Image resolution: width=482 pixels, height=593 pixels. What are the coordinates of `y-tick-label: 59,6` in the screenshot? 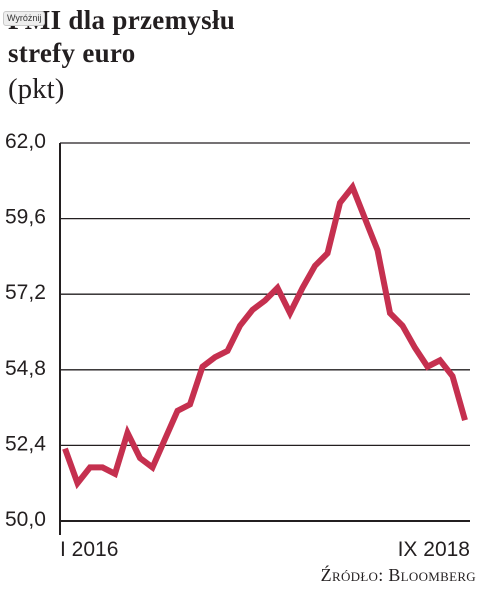 It's located at (25, 217).